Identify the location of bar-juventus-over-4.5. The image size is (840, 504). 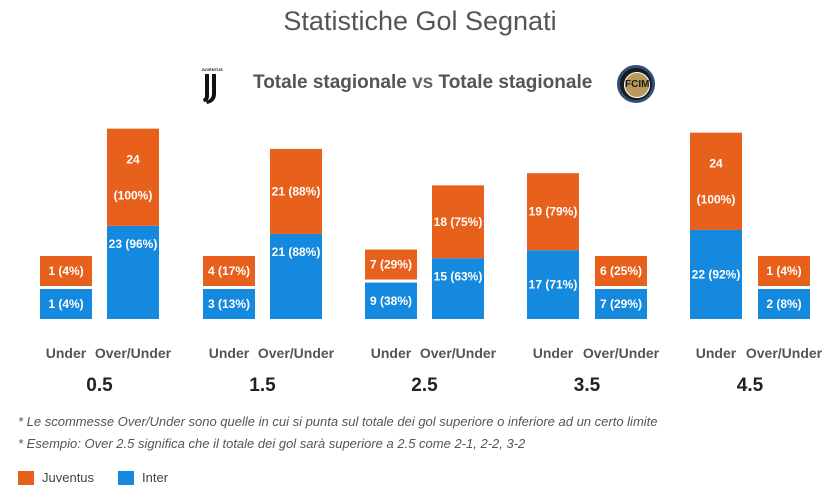
(784, 271).